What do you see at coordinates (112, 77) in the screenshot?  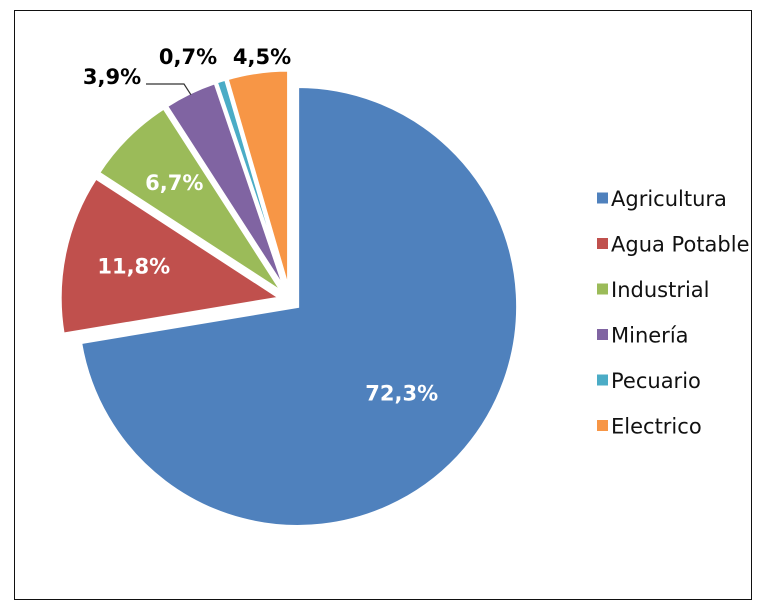 I see `data-label-mineria: 3,9%` at bounding box center [112, 77].